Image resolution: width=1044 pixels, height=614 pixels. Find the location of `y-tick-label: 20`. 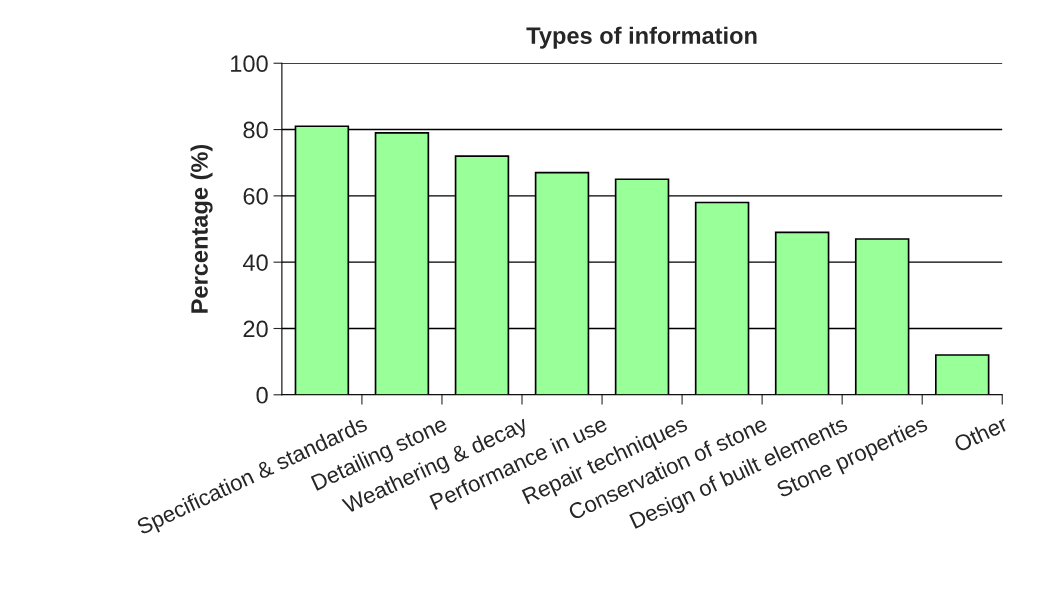

y-tick-label: 20 is located at coordinates (255, 329).